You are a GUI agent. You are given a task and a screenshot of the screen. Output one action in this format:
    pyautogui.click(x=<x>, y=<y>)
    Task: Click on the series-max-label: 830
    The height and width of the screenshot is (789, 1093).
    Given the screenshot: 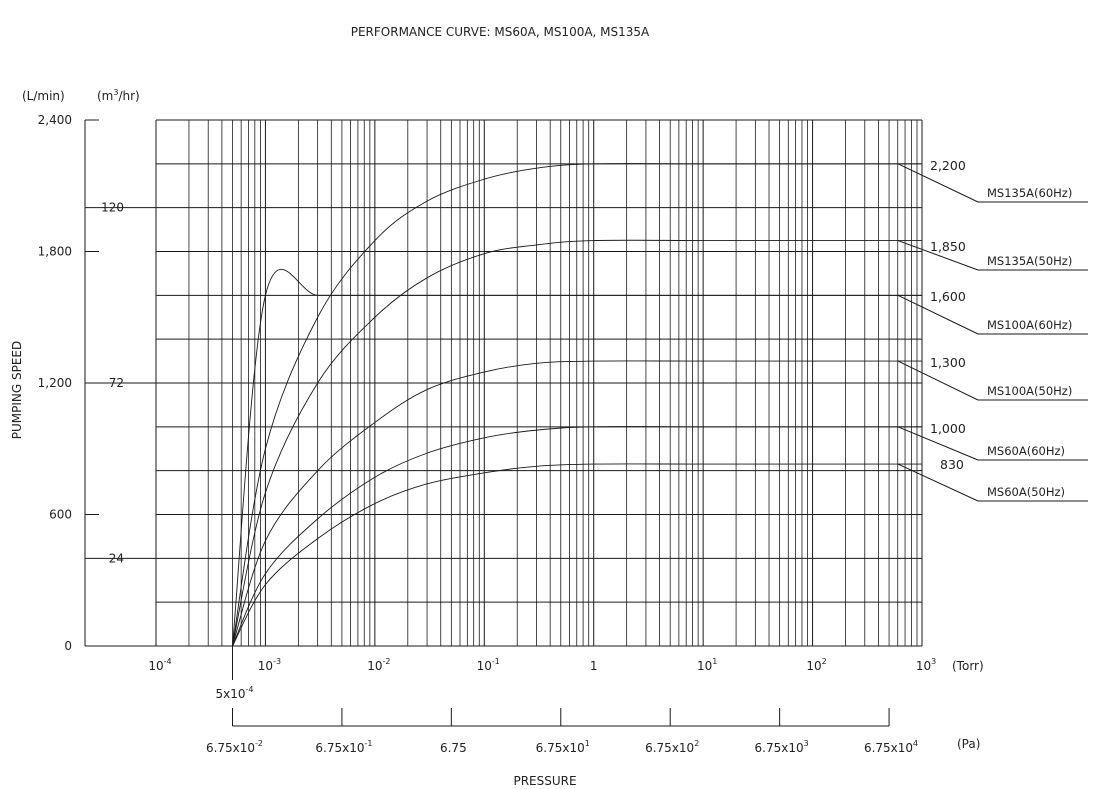 What is the action you would take?
    pyautogui.click(x=952, y=464)
    